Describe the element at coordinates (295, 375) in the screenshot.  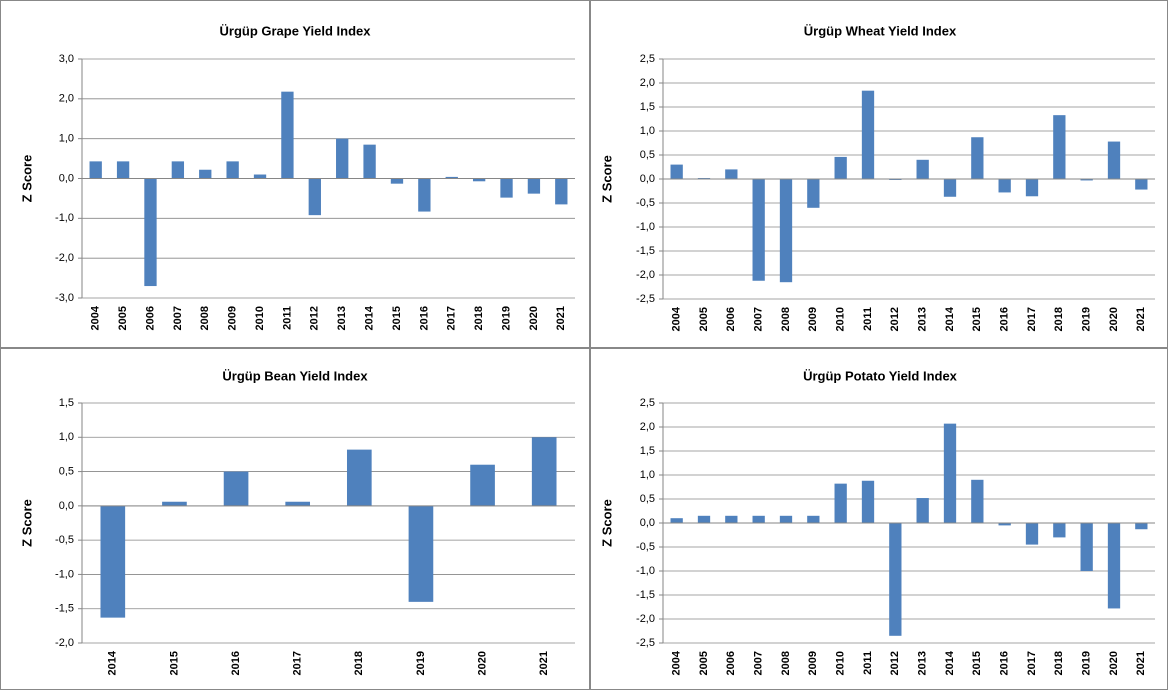
I see `chart-title: Ürgüp Bean Yield Index` at that location.